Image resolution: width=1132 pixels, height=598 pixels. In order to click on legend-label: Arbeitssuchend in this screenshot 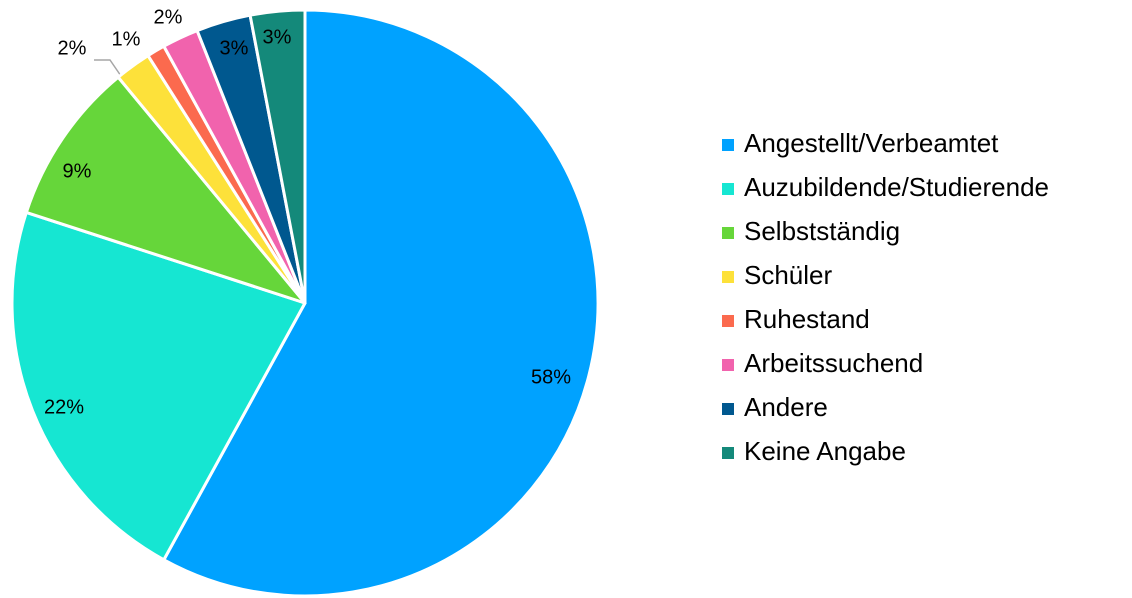, I will do `click(833, 363)`.